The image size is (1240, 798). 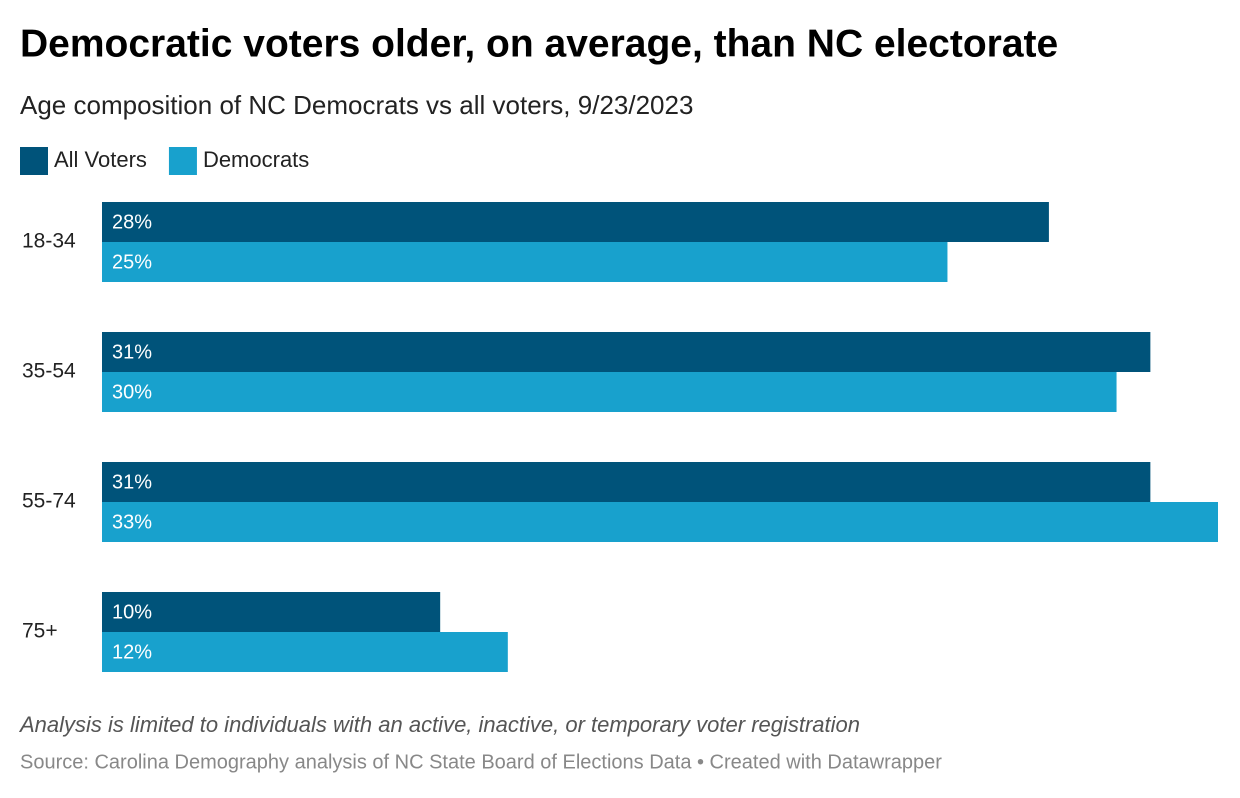 I want to click on y-tick-label: 75+, so click(x=40, y=631).